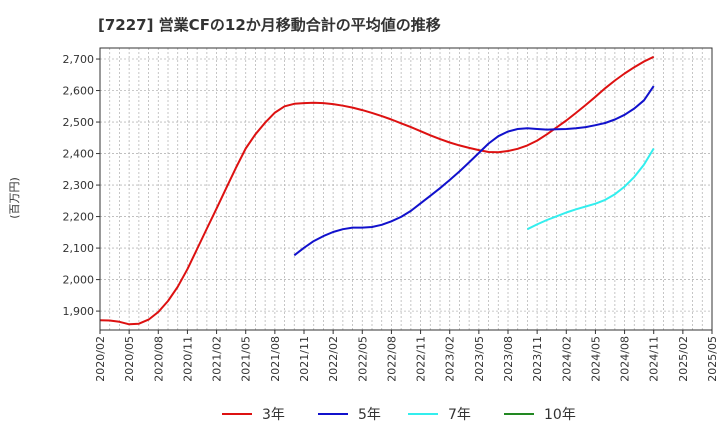  What do you see at coordinates (333, 359) in the screenshot?
I see `x-tick-label: 2022/02` at bounding box center [333, 359].